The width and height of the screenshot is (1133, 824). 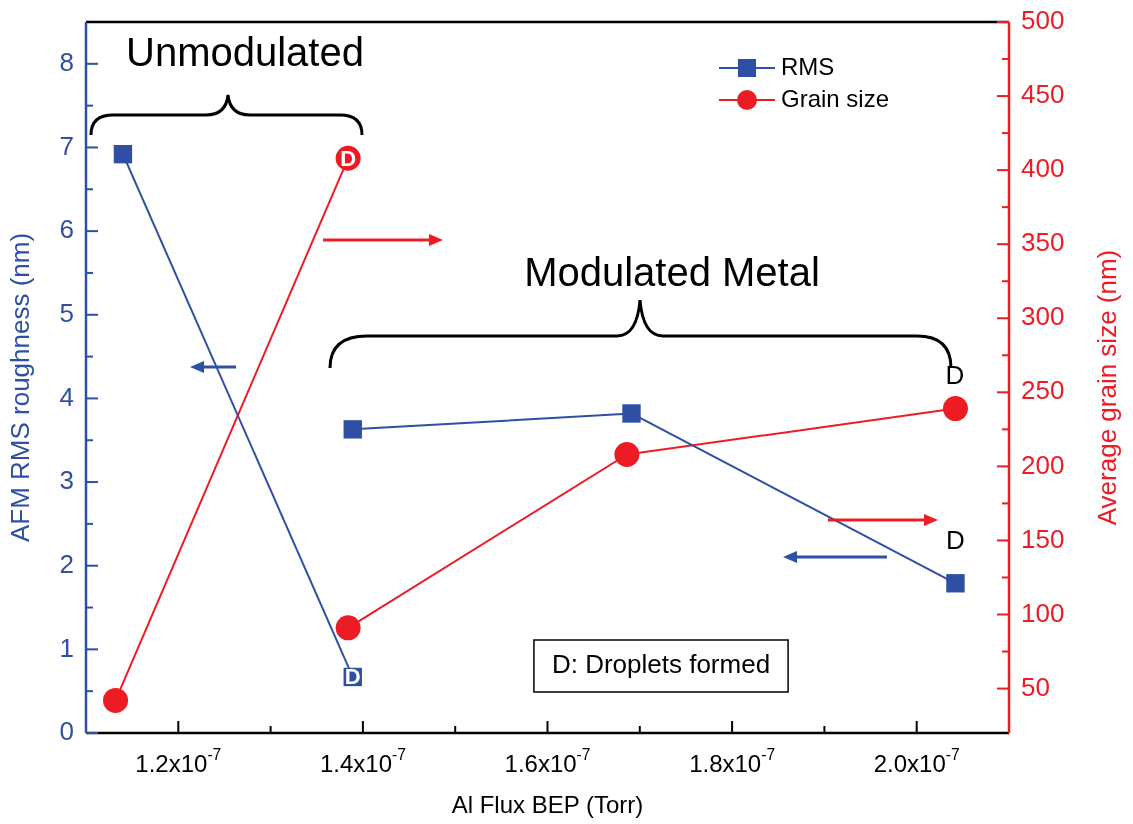 I want to click on y2-axis-title: Average grain size (nm), so click(x=1107, y=387).